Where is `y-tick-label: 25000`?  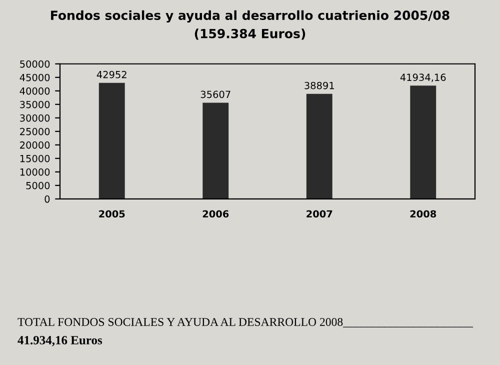
y-tick-label: 25000 is located at coordinates (35, 132).